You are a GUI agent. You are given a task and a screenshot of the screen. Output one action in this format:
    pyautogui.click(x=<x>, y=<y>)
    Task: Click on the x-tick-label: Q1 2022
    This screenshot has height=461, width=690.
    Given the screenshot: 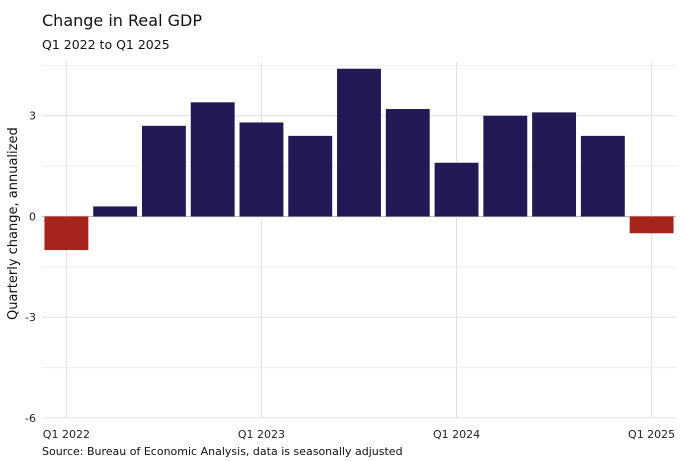 What is the action you would take?
    pyautogui.click(x=66, y=434)
    